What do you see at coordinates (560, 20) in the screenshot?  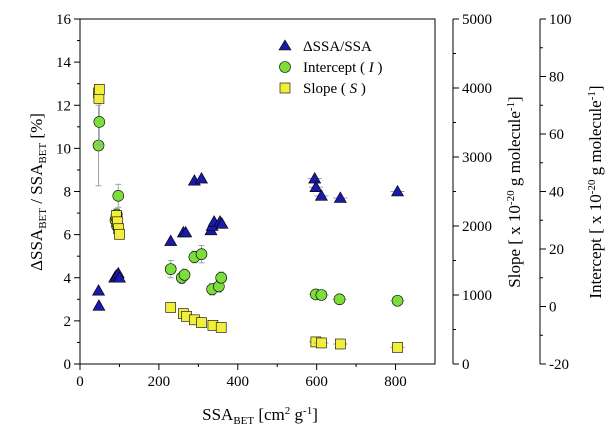 I see `y-intercept-tick-label: 100` at bounding box center [560, 20].